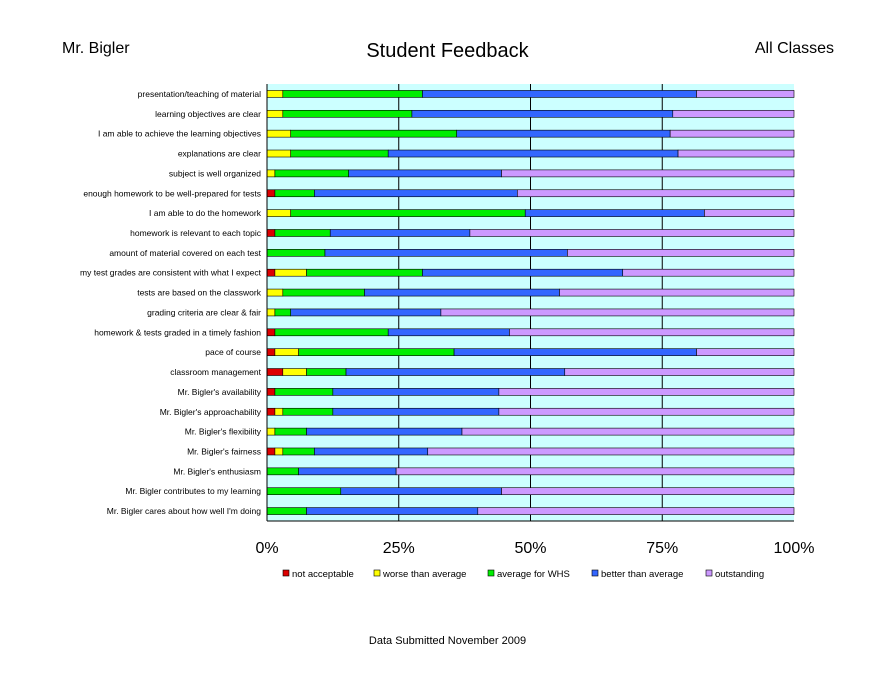 This screenshot has width=895, height=690. I want to click on category-label: subject is well organized, so click(215, 173).